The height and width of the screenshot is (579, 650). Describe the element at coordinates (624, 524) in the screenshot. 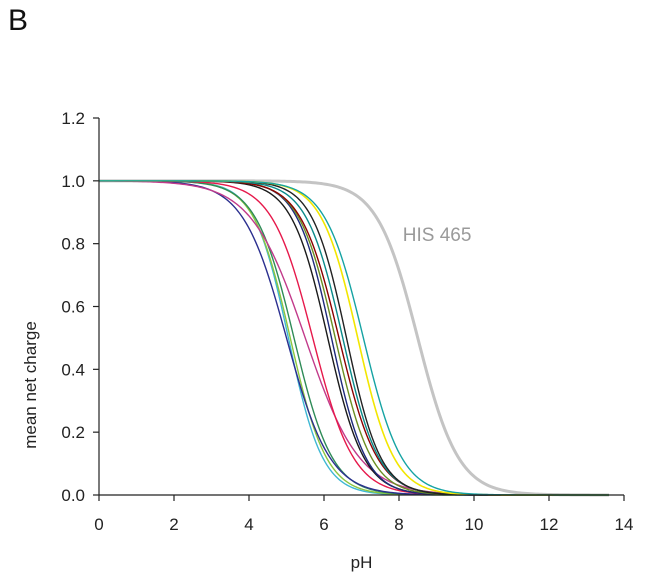

I see `x-tick-label: 14` at that location.